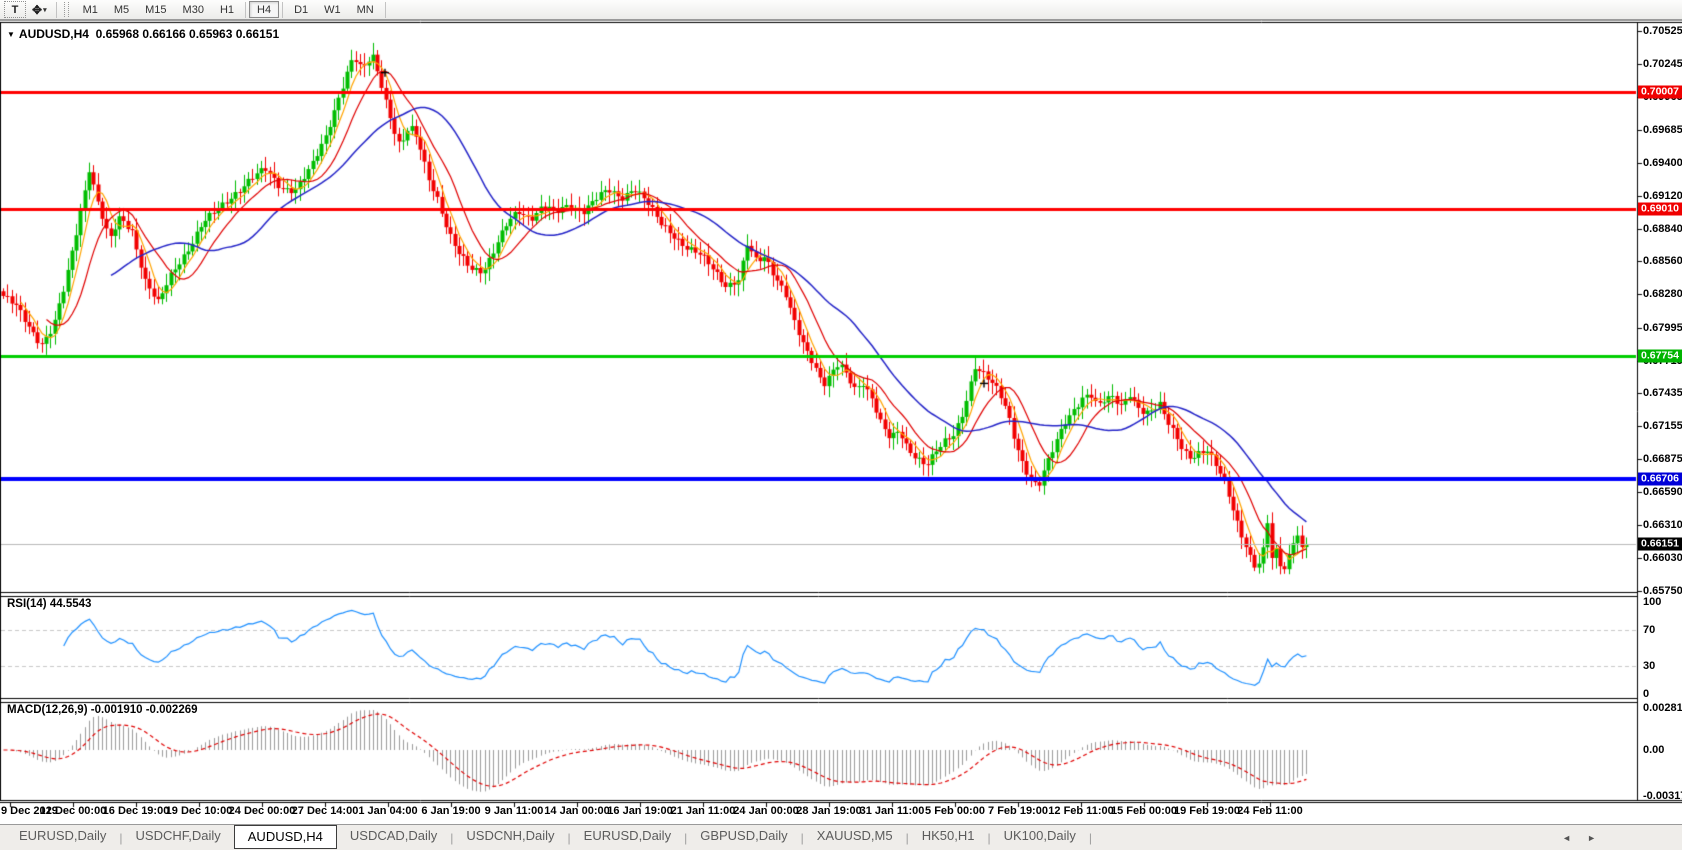  I want to click on chart-tab-xauusd-m5: XAUUSD,M5, so click(854, 835).